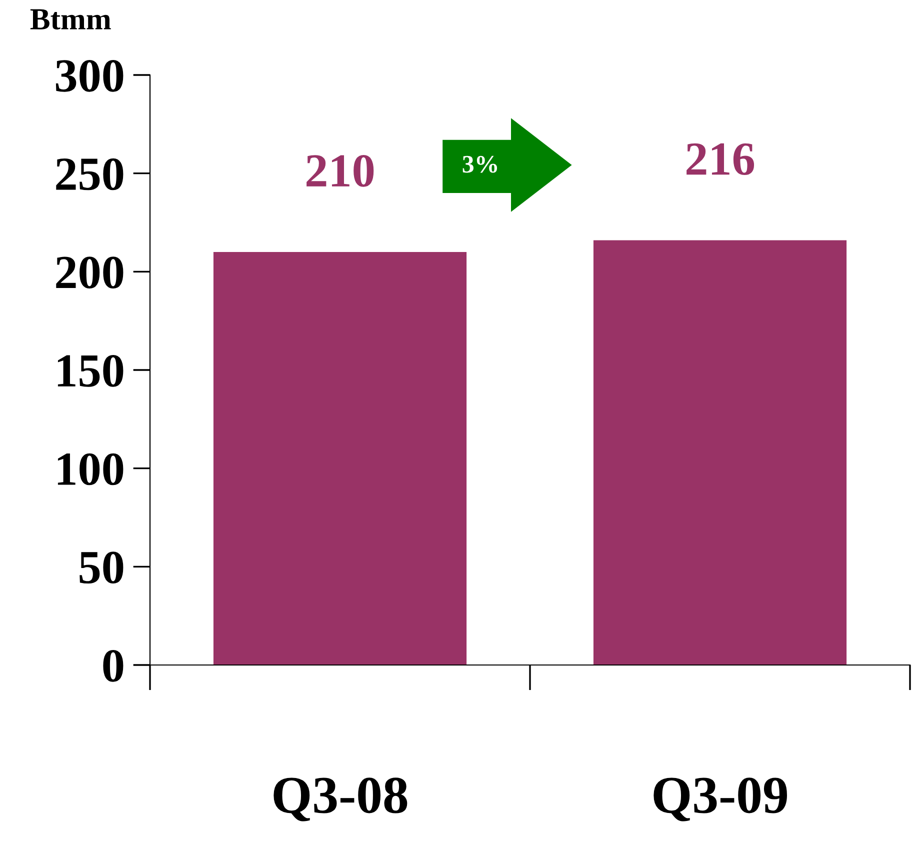  Describe the element at coordinates (113, 666) in the screenshot. I see `y-tick-label: 0` at that location.